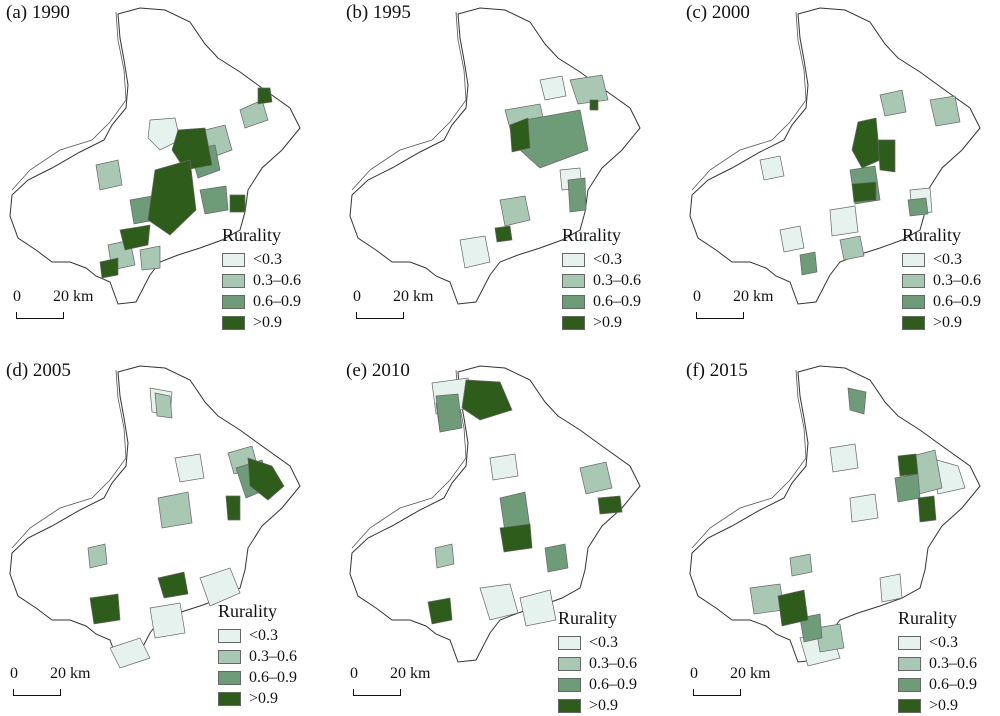 The height and width of the screenshot is (716, 1000). Describe the element at coordinates (717, 370) in the screenshot. I see `panel-title: (f) 2015` at that location.